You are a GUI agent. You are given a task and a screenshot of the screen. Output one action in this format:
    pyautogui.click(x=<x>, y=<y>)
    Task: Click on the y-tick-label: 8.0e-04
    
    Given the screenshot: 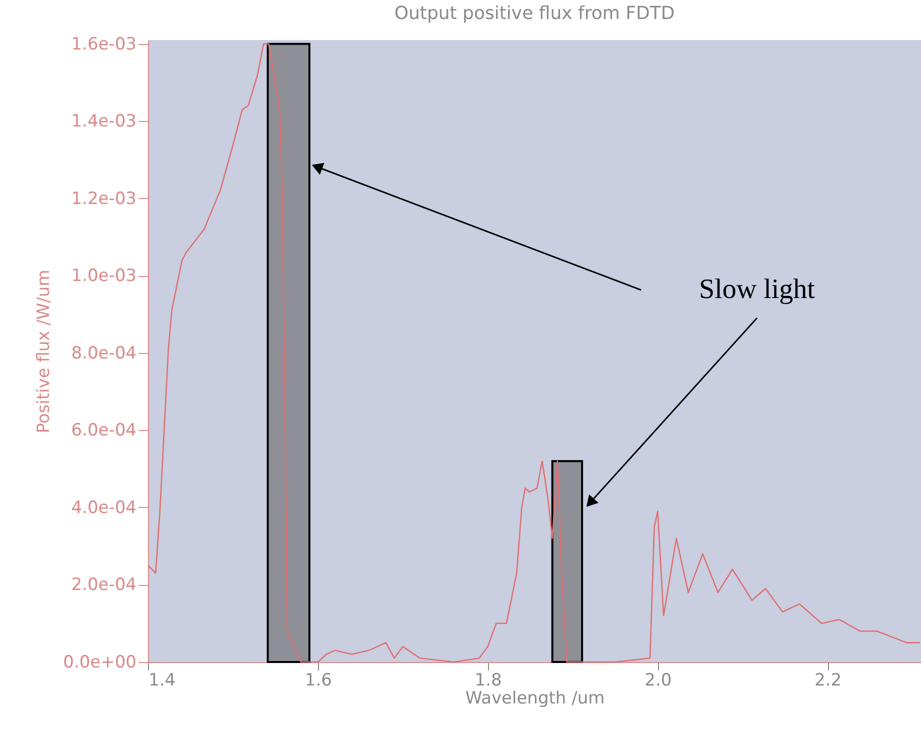 What is the action you would take?
    pyautogui.click(x=103, y=353)
    